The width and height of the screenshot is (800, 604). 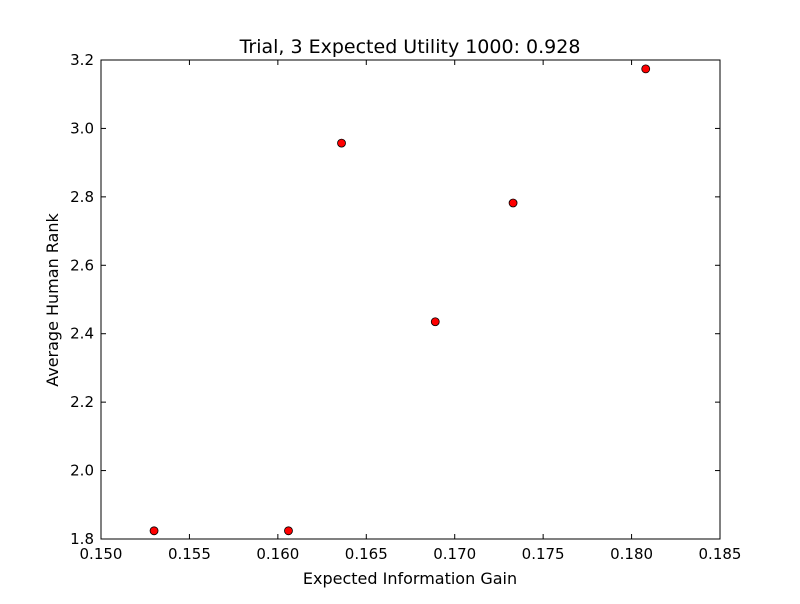 I want to click on y-tick-label: 2.2, so click(x=82, y=402).